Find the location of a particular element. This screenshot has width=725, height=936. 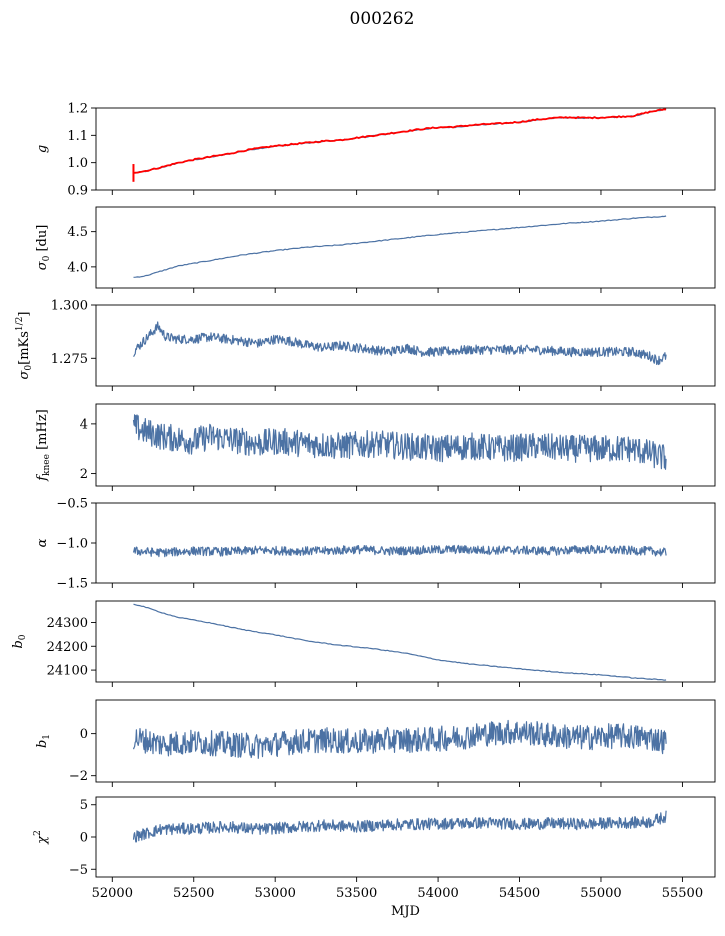

y-tick-label: −1.5 is located at coordinates (72, 584).